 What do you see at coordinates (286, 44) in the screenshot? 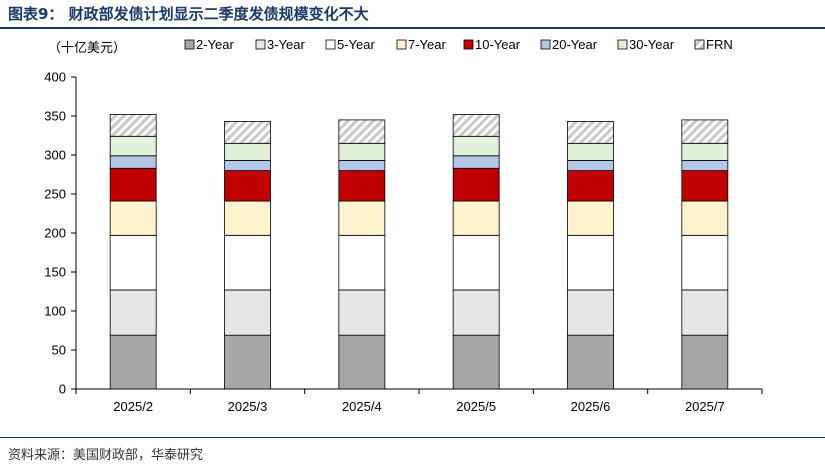
I see `legend-label: 3-Year` at bounding box center [286, 44].